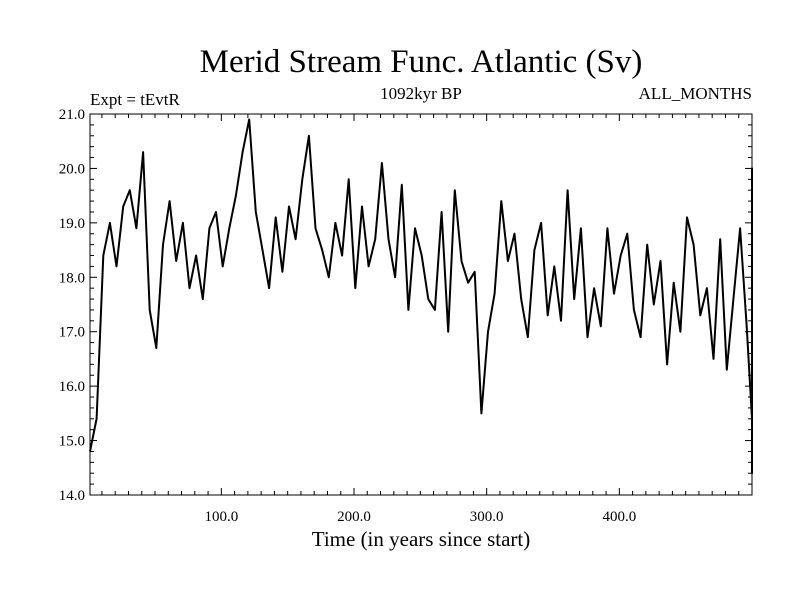  What do you see at coordinates (72, 169) in the screenshot?
I see `y-tick-label: 20.0` at bounding box center [72, 169].